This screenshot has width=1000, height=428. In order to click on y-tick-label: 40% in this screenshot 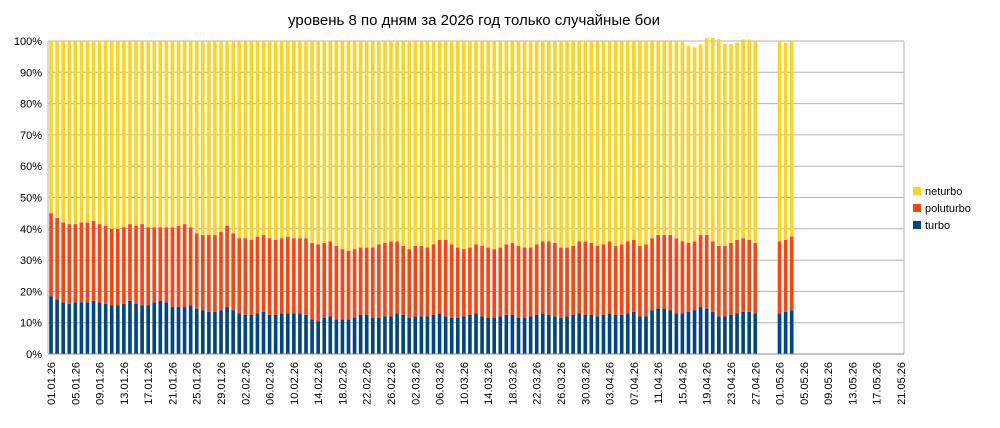, I will do `click(31, 230)`.